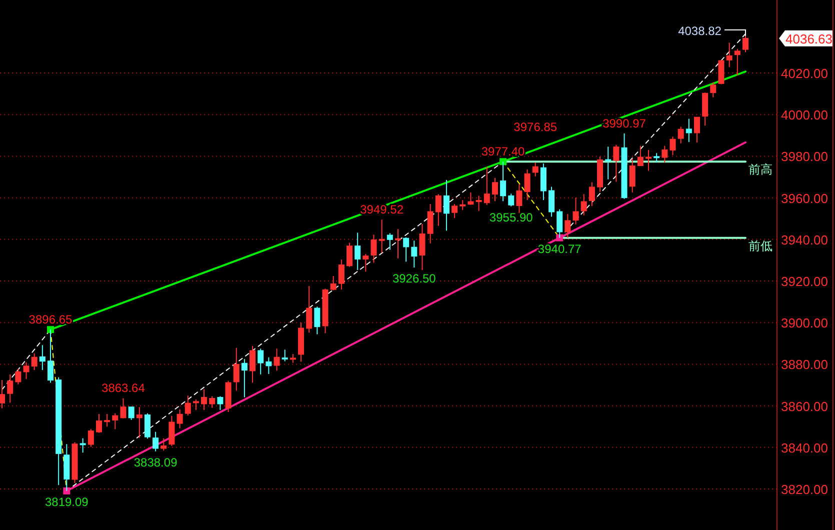  Describe the element at coordinates (804, 240) in the screenshot. I see `y-tick-label: 3940.00` at that location.